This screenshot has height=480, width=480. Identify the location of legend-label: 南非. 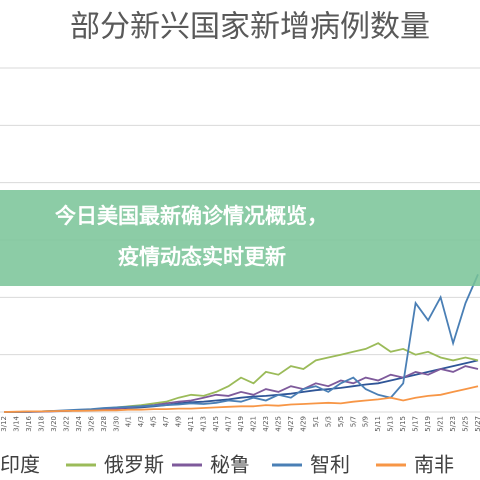
(434, 465).